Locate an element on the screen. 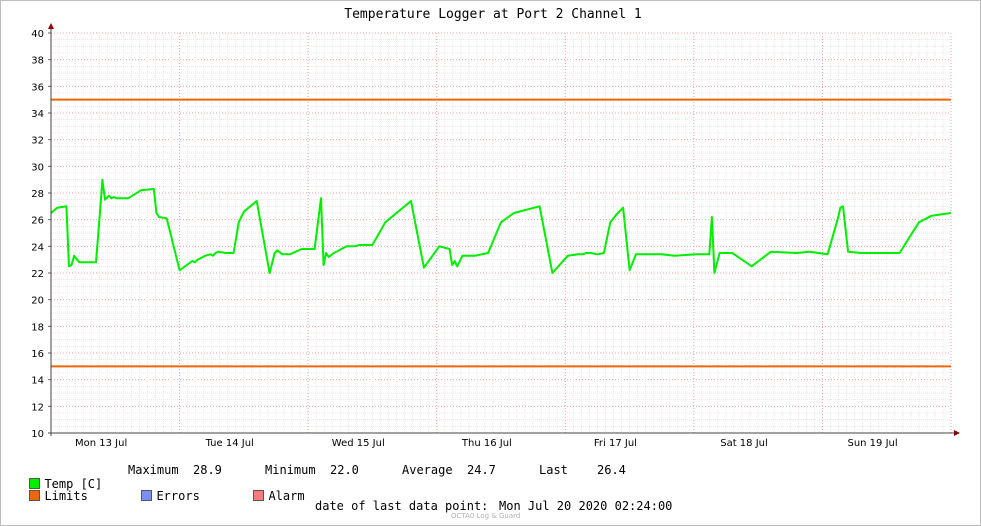  minimum-label: Minimum is located at coordinates (290, 470).